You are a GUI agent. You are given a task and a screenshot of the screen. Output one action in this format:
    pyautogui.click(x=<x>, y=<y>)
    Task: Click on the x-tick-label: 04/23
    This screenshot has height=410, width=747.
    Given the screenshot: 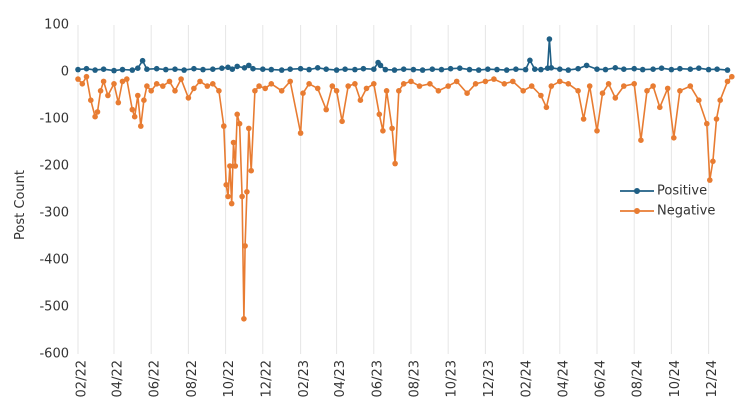 What is the action you would take?
    pyautogui.click(x=340, y=378)
    